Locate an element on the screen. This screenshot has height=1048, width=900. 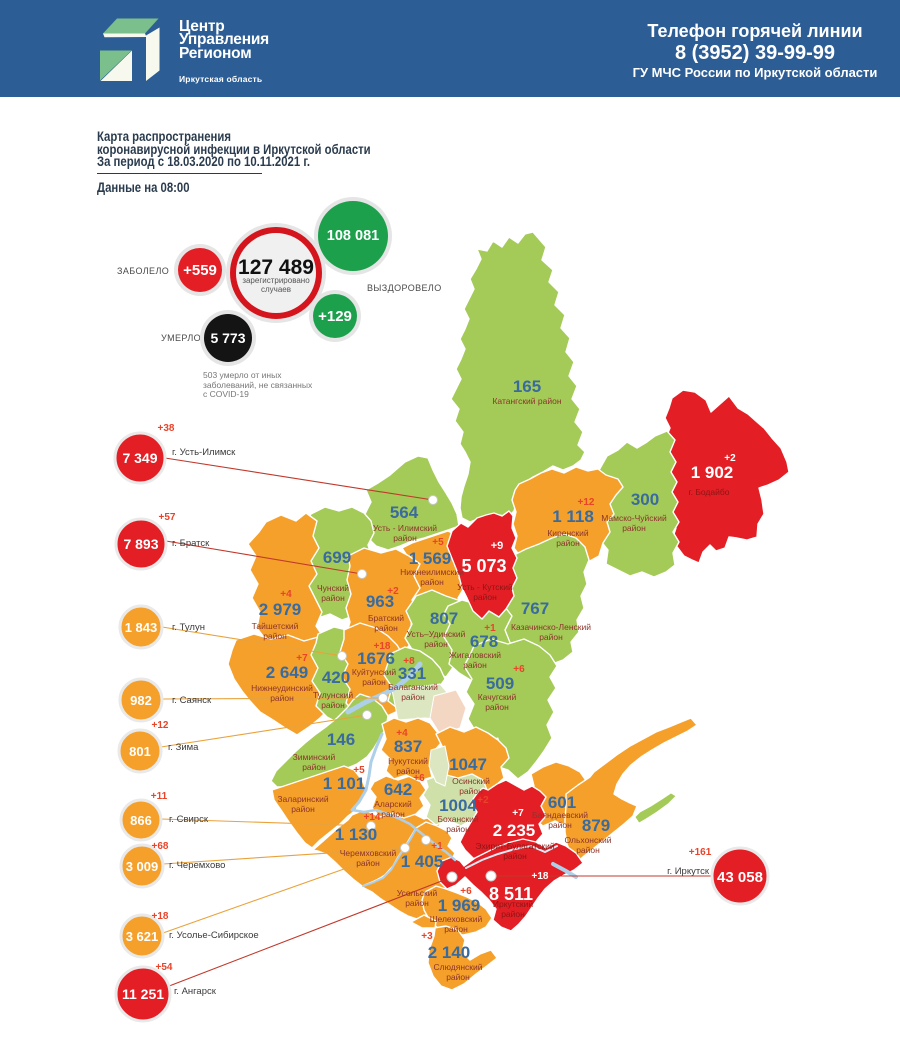
svg-text: 866 is located at coordinates (141, 820).